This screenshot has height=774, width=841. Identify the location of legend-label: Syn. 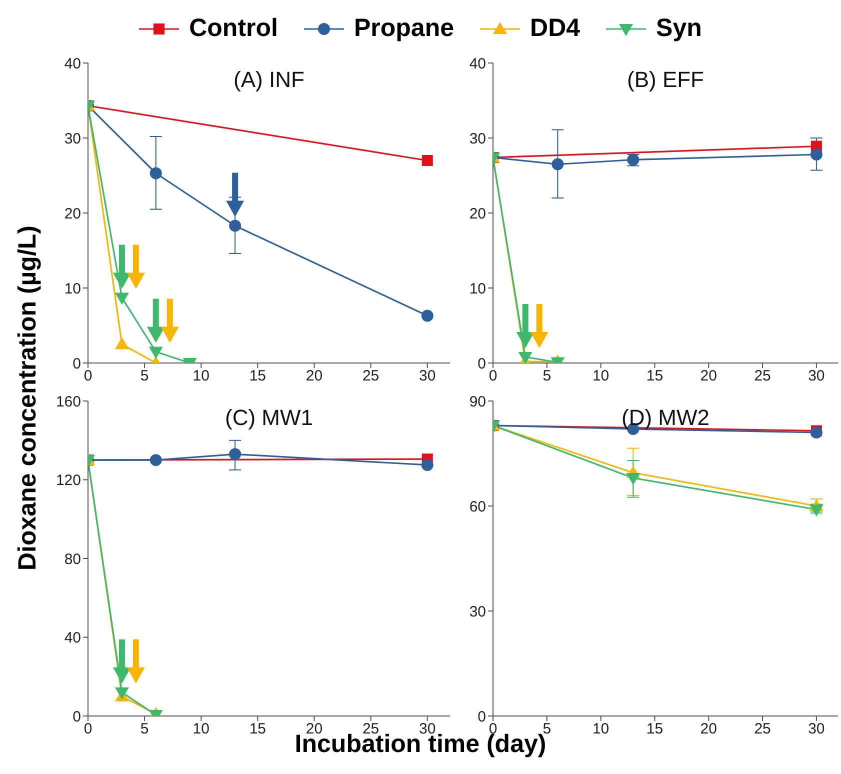
(679, 28).